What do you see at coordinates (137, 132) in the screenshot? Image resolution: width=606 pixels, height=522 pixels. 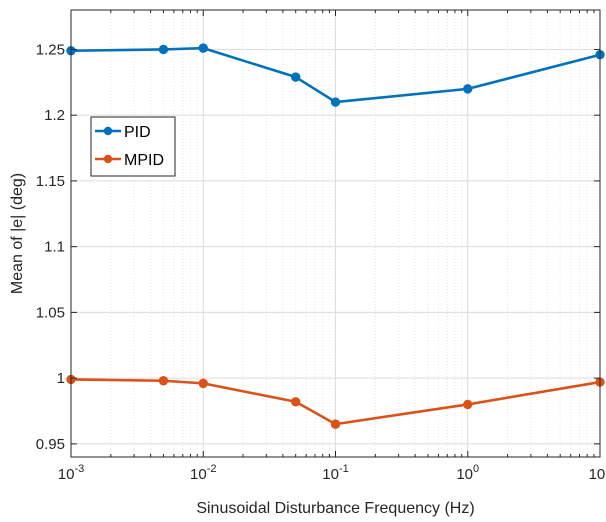 I see `legend-label: PID` at bounding box center [137, 132].